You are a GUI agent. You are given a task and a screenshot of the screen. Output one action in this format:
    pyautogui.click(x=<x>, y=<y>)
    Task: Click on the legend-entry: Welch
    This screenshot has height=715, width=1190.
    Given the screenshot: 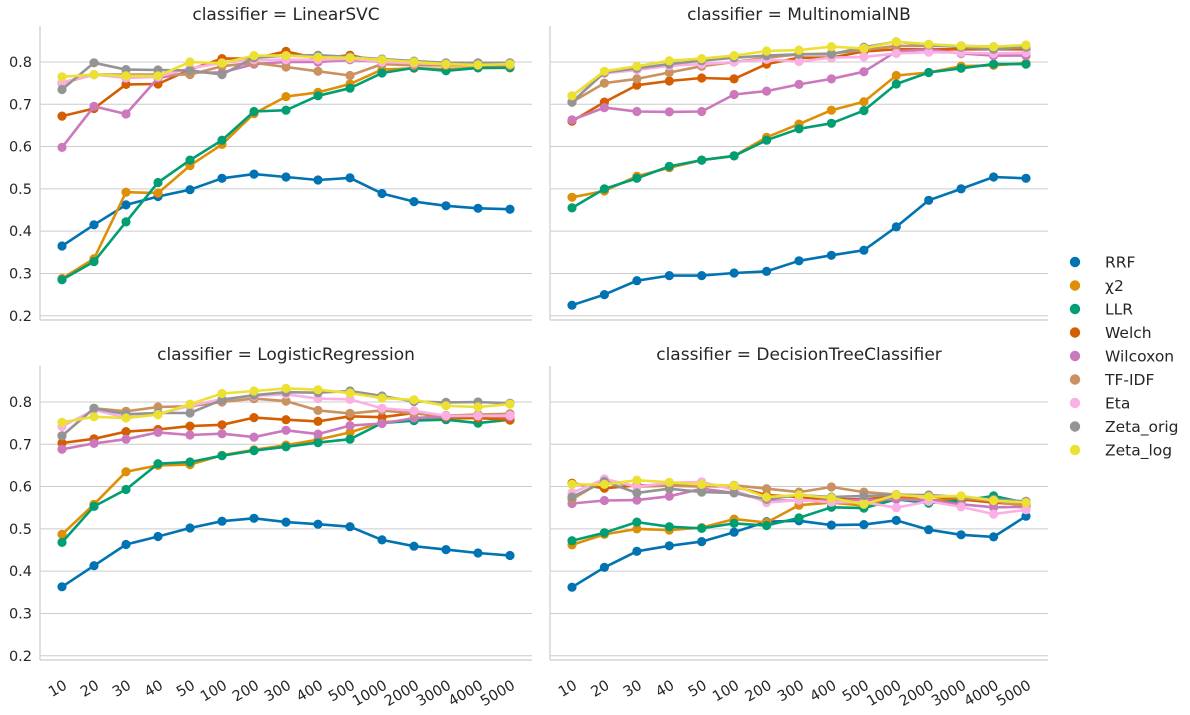 What is the action you would take?
    pyautogui.click(x=1110, y=333)
    